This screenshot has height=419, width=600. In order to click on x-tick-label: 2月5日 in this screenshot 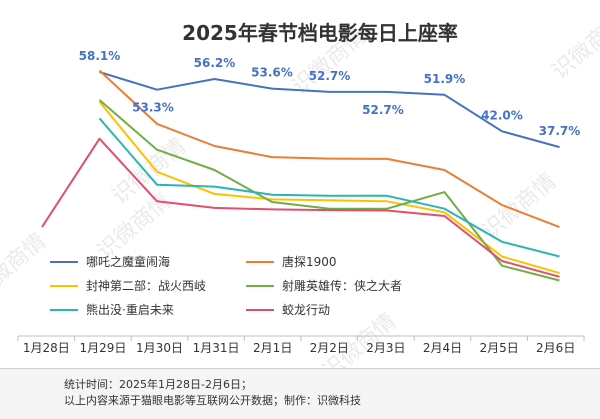, I will do `click(498, 348)`.